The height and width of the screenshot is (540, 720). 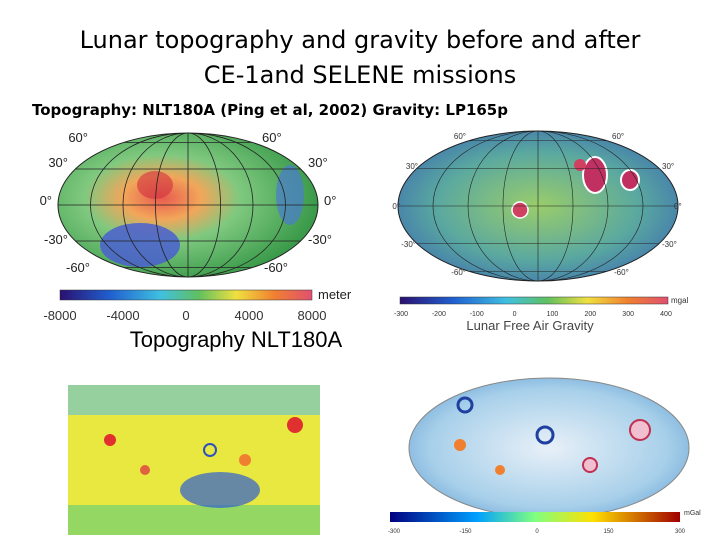 I want to click on colorbar-tick-label: 200, so click(x=590, y=314).